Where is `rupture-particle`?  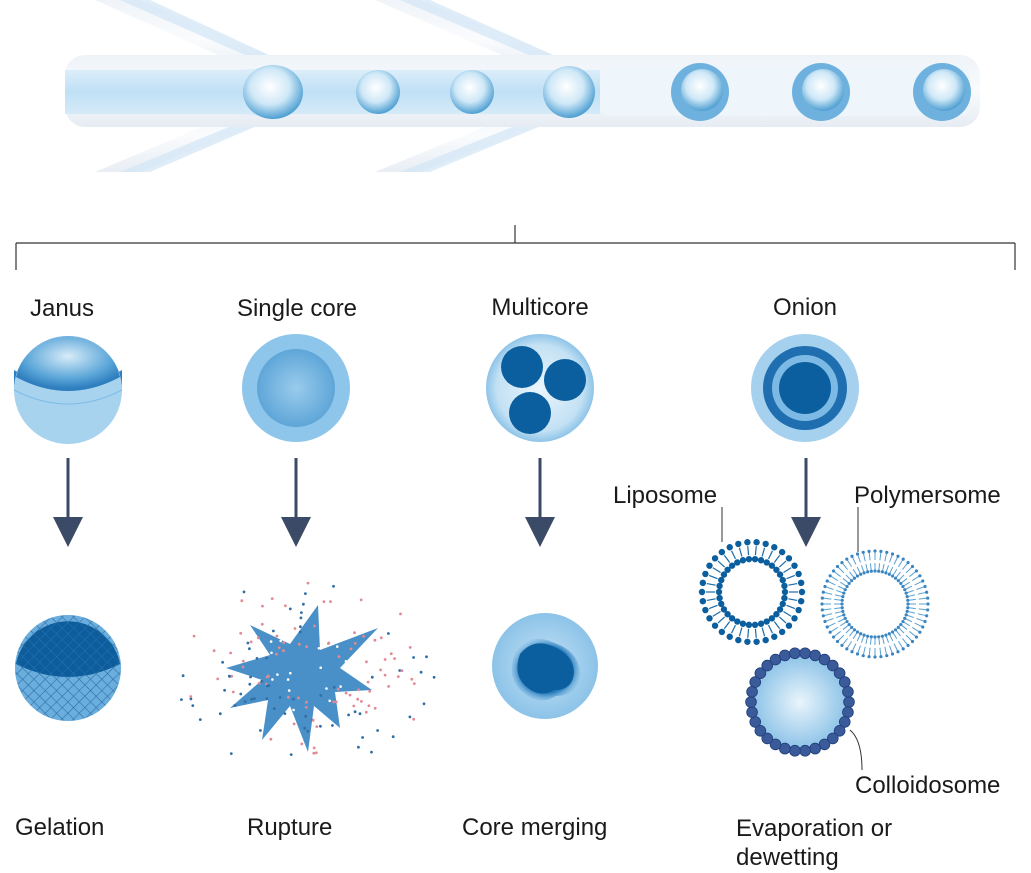
rupture-particle is located at coordinates (308, 669).